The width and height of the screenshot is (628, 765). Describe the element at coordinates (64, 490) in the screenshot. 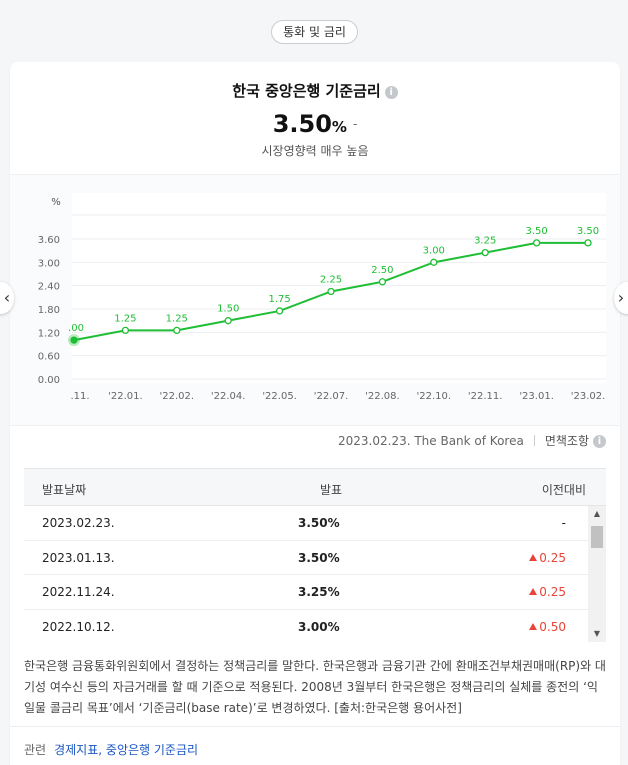

I see `header-date: 발표날짜` at that location.